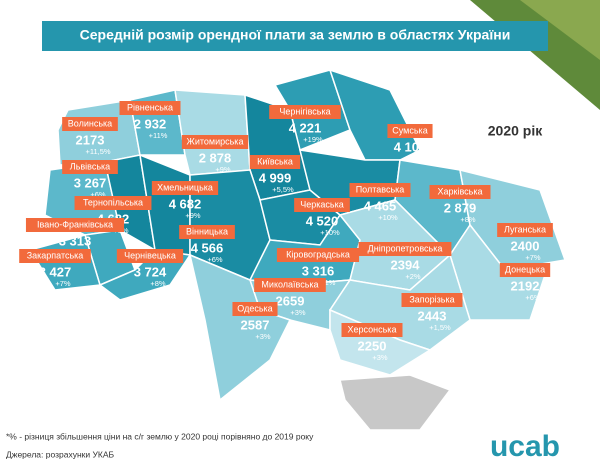  Describe the element at coordinates (90, 182) in the screenshot. I see `region-value: 3 267` at that location.